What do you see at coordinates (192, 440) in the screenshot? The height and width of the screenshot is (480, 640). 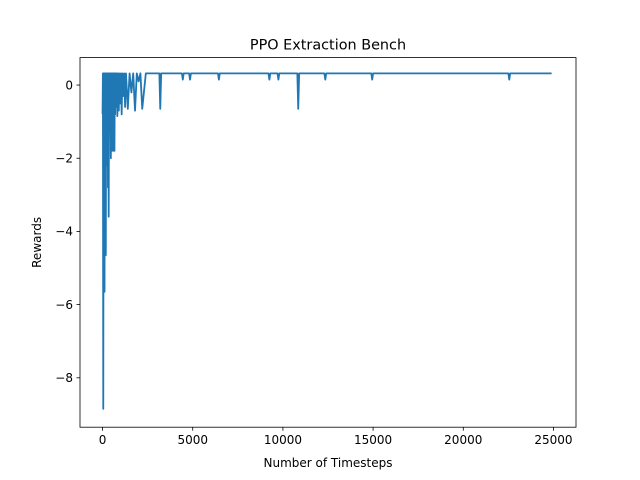 I see `x-tick-label: 5000` at bounding box center [192, 440].